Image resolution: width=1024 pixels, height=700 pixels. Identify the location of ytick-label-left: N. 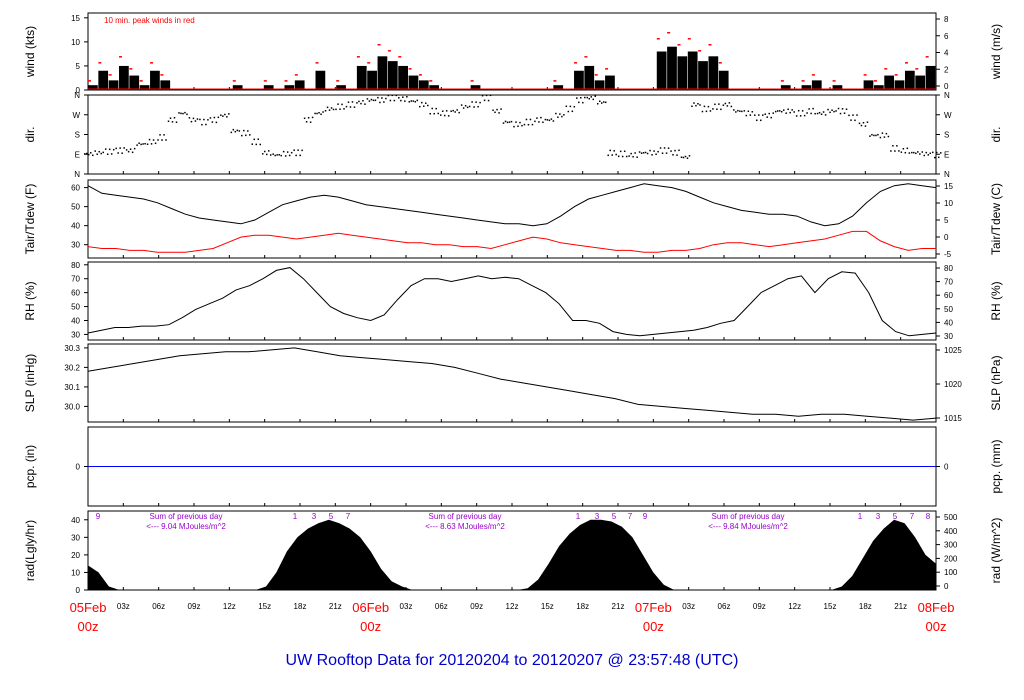
(77, 174).